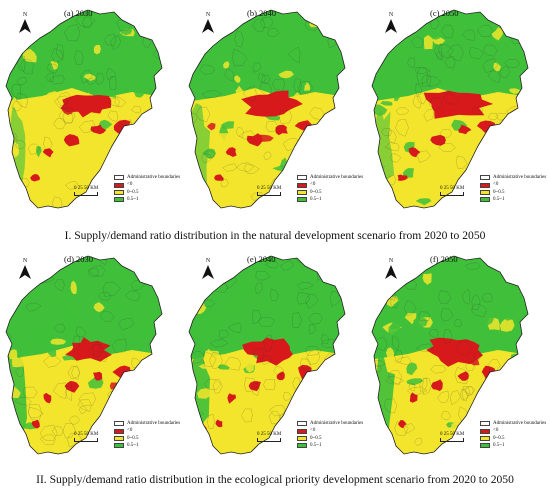  What do you see at coordinates (262, 13) in the screenshot?
I see `panel-label: (b) 2040` at bounding box center [262, 13].